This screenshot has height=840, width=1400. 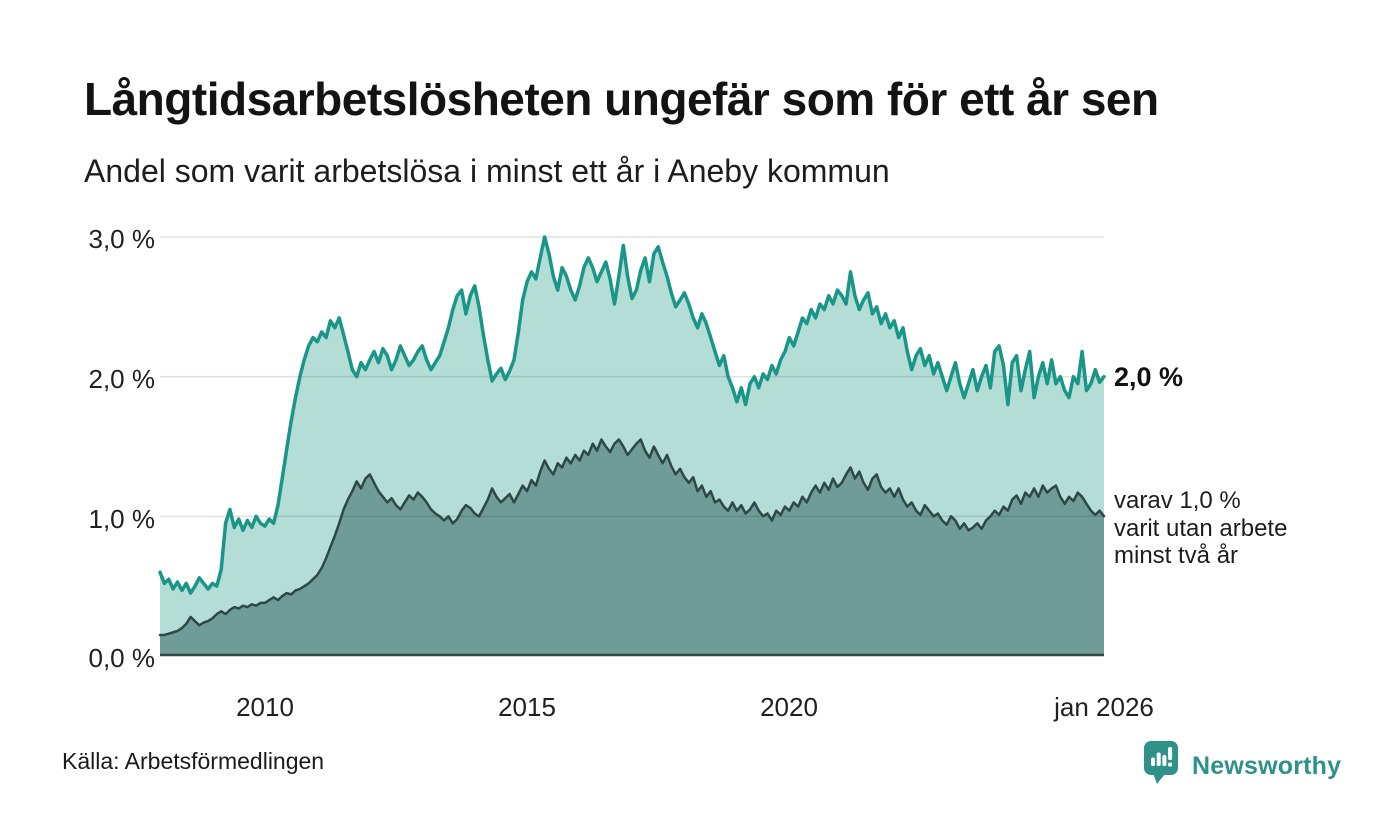 What do you see at coordinates (1176, 555) in the screenshot?
I see `secondary-end-label-line3: minst två år` at bounding box center [1176, 555].